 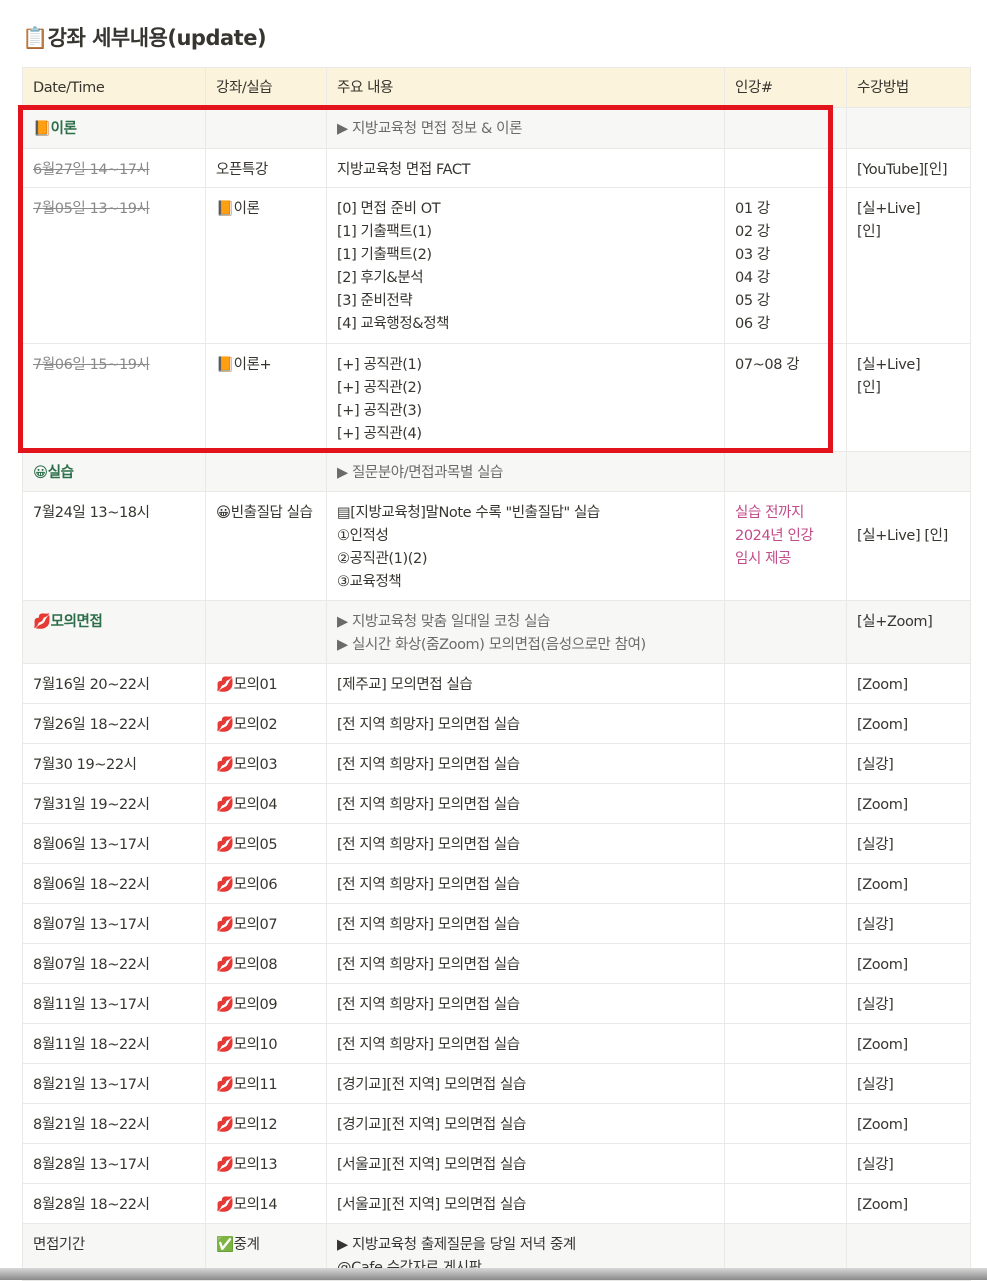 I want to click on date-cell: 8월21일 13~17시, so click(x=114, y=1083).